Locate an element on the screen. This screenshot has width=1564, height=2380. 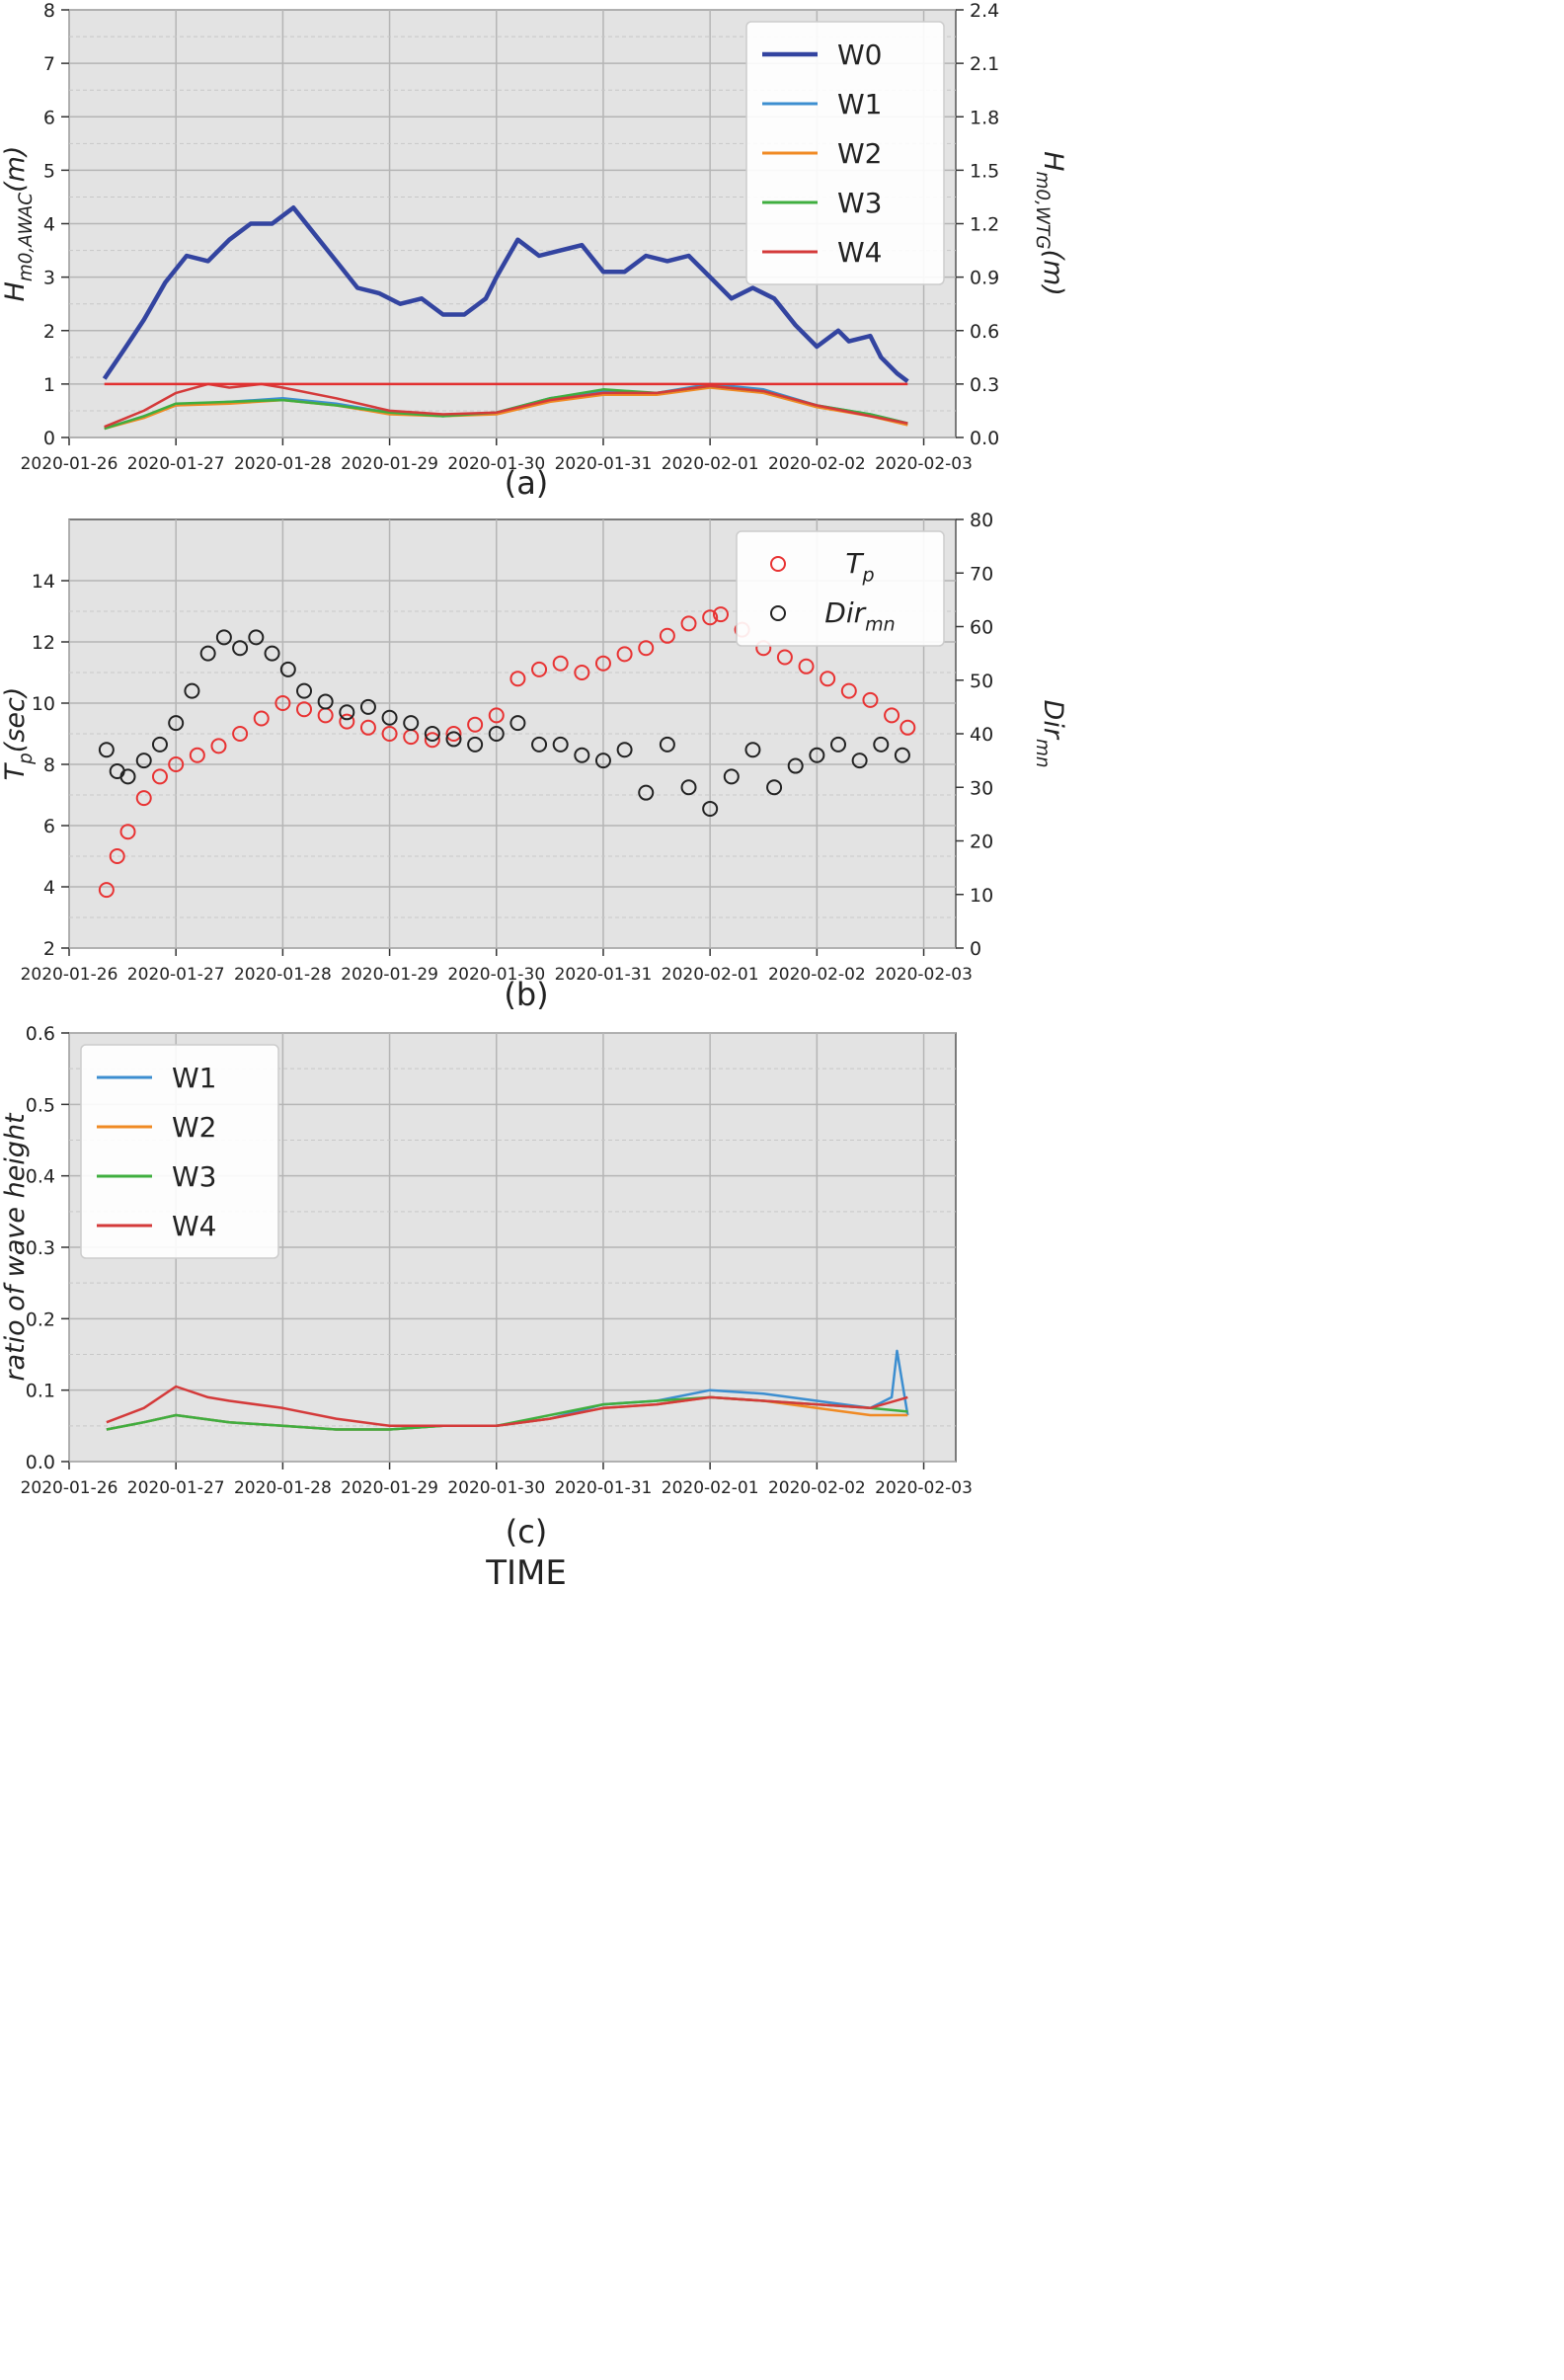
legend-label: Tp is located at coordinates (859, 566).